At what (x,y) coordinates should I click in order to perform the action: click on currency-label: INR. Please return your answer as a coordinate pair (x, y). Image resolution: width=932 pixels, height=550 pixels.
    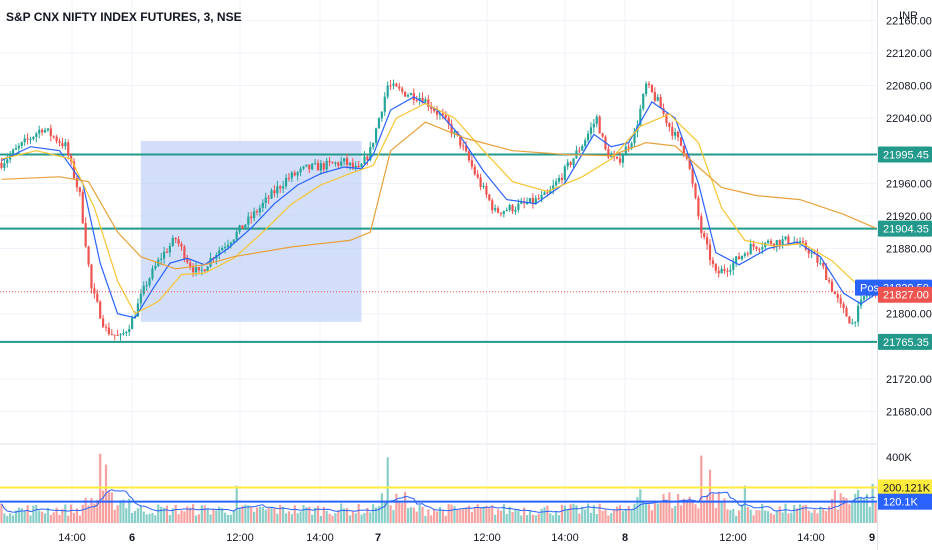
    Looking at the image, I should click on (908, 16).